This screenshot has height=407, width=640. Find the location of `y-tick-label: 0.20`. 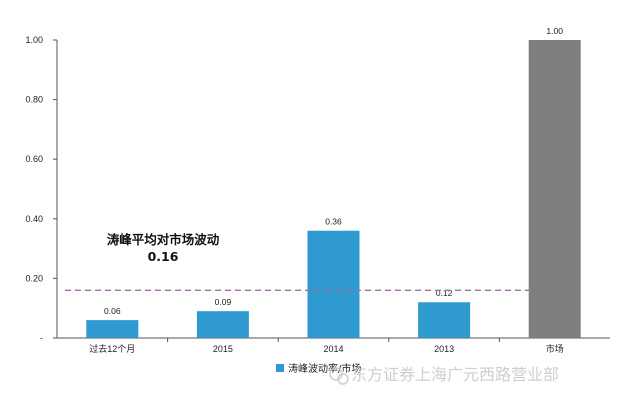

y-tick-label: 0.20 is located at coordinates (34, 278).